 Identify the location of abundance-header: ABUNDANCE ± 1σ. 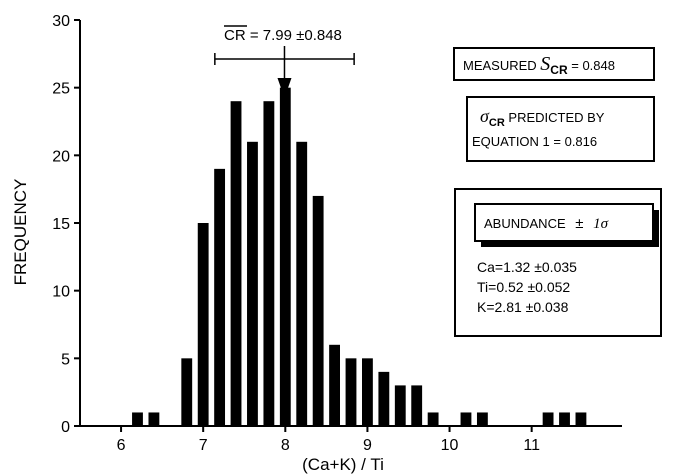
(546, 223).